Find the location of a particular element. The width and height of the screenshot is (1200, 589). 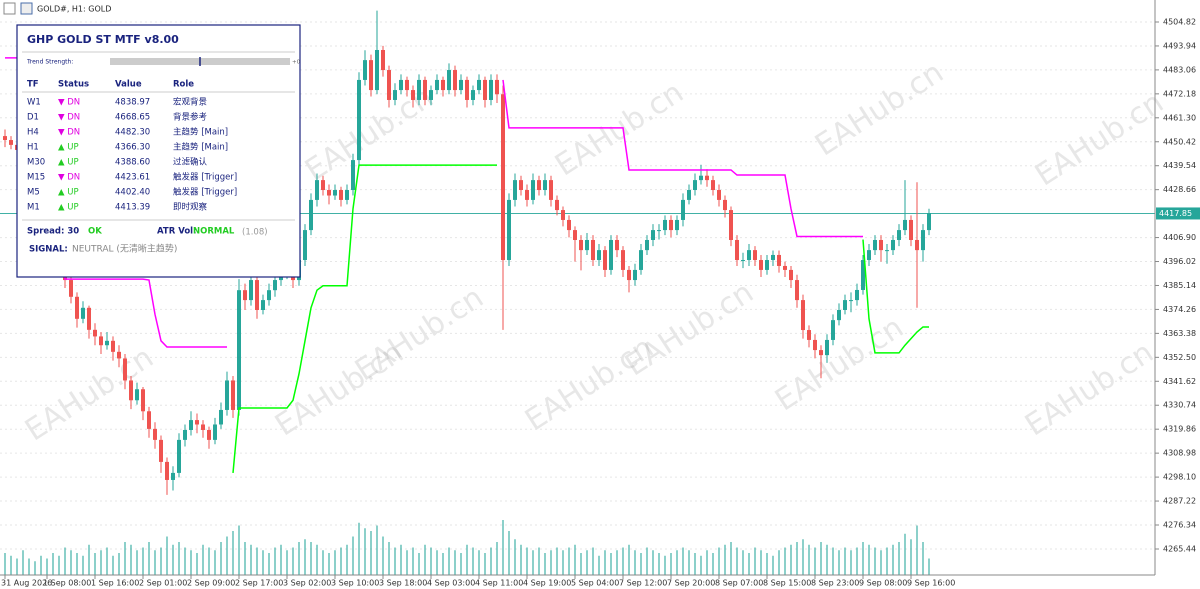

row-tf: M1 is located at coordinates (33, 208).